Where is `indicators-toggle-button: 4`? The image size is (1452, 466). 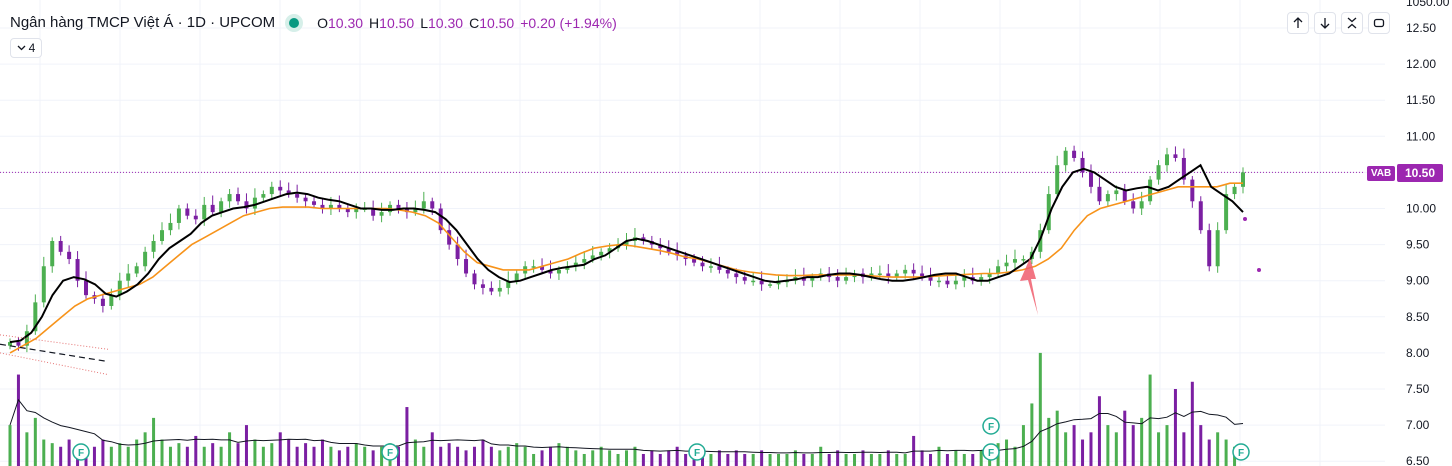 indicators-toggle-button: 4 is located at coordinates (26, 48).